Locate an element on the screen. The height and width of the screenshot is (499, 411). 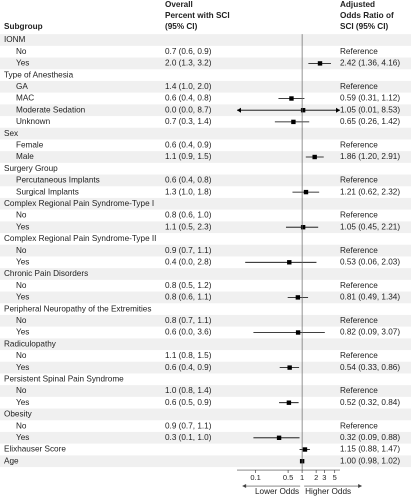
odds-text: 0.54 (0.33, 0.86) is located at coordinates (370, 367).